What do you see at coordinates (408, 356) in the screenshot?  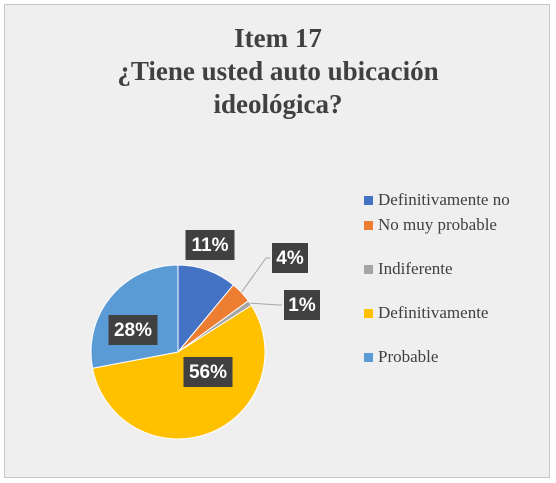 I see `legend-label: Probable` at bounding box center [408, 356].